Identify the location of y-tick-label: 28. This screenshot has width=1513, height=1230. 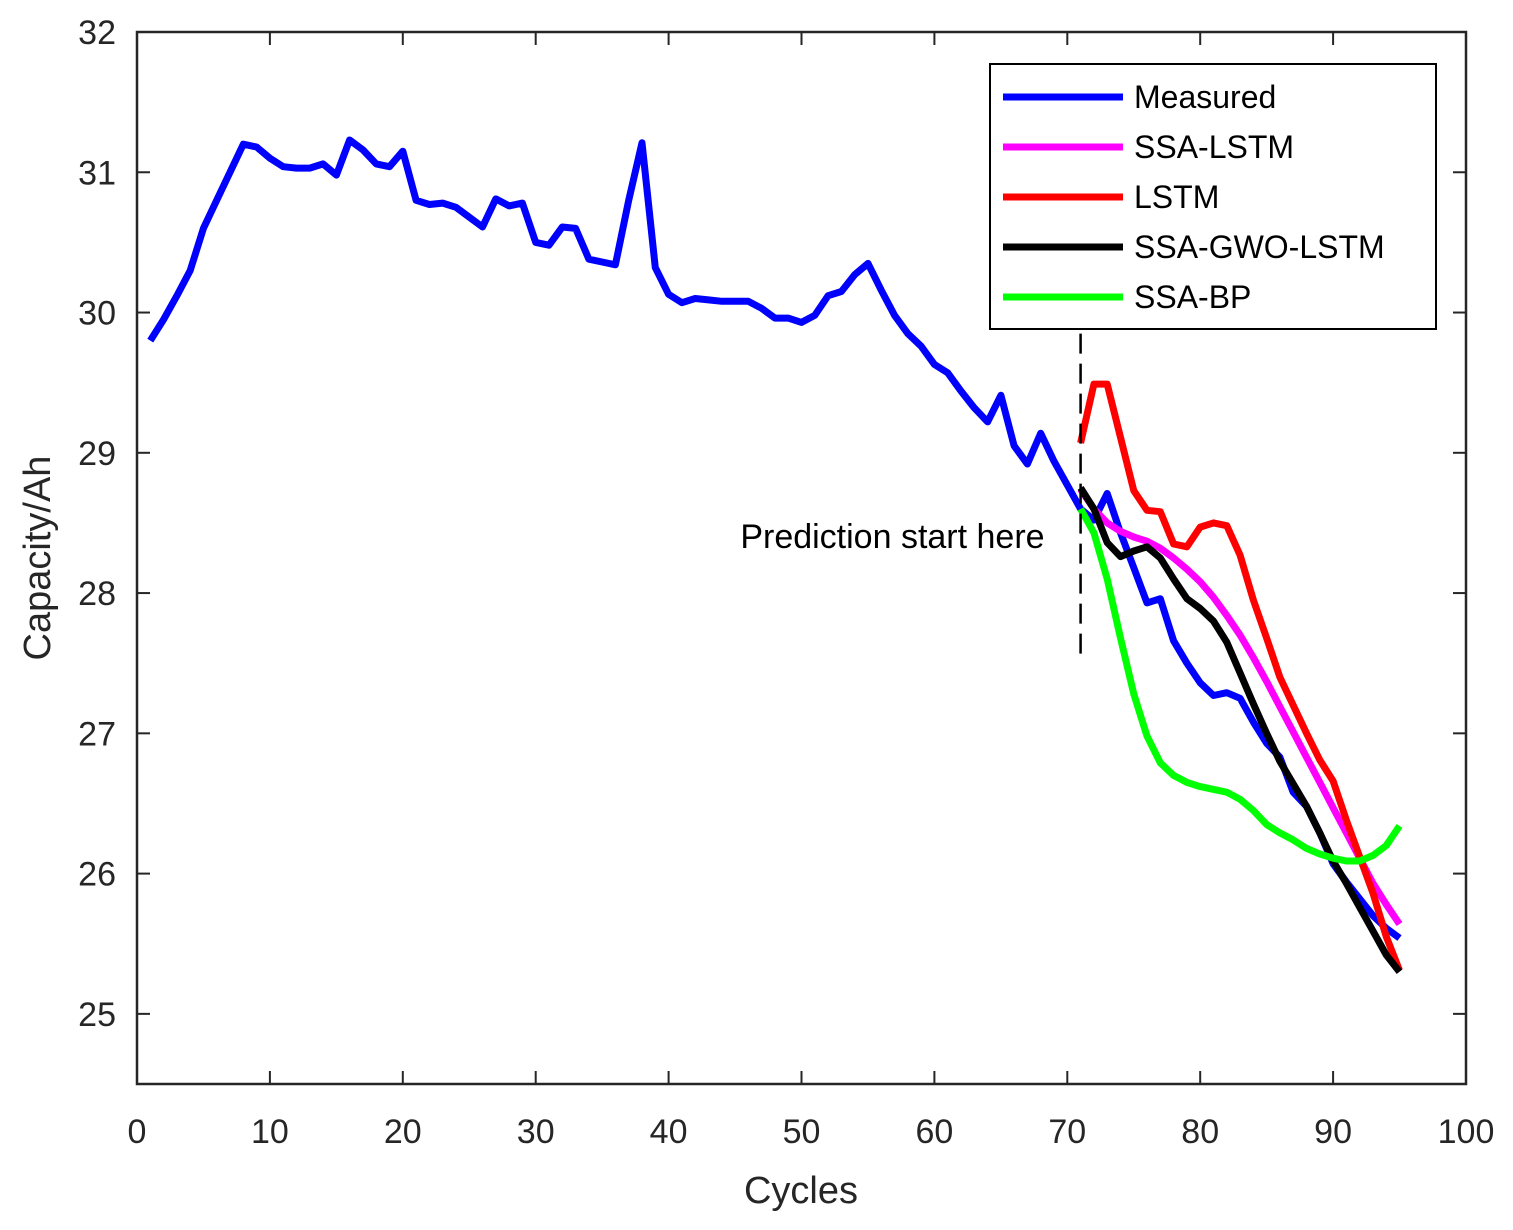
(97, 594).